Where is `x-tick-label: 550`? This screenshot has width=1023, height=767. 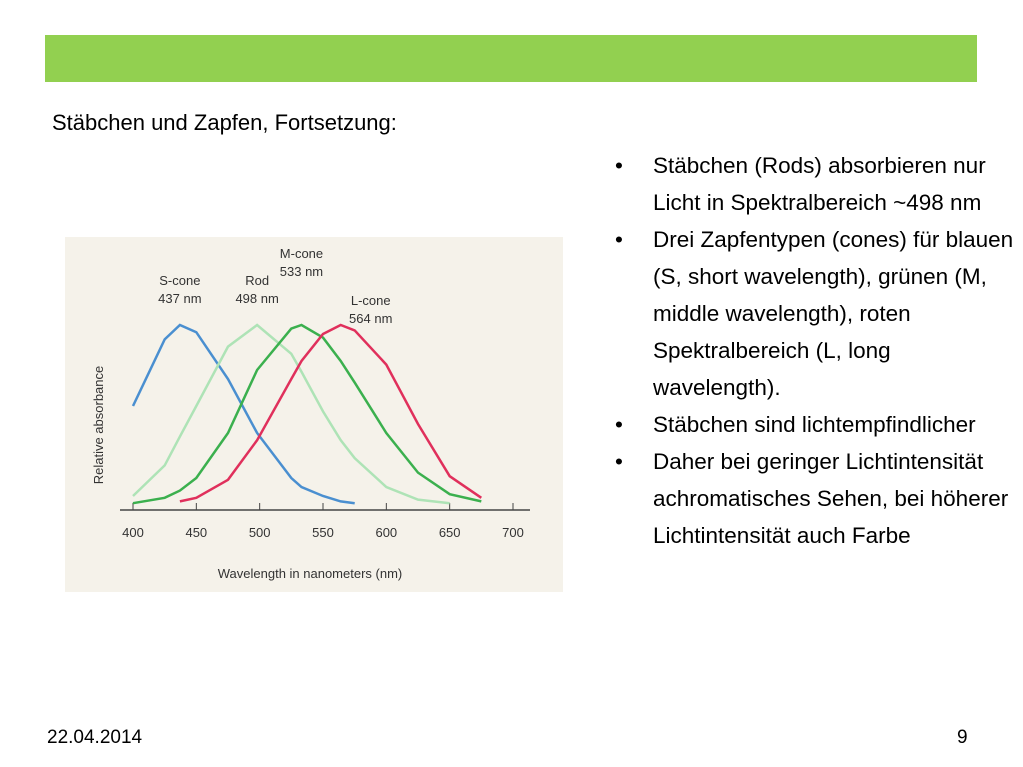
x-tick-label: 550 is located at coordinates (323, 532).